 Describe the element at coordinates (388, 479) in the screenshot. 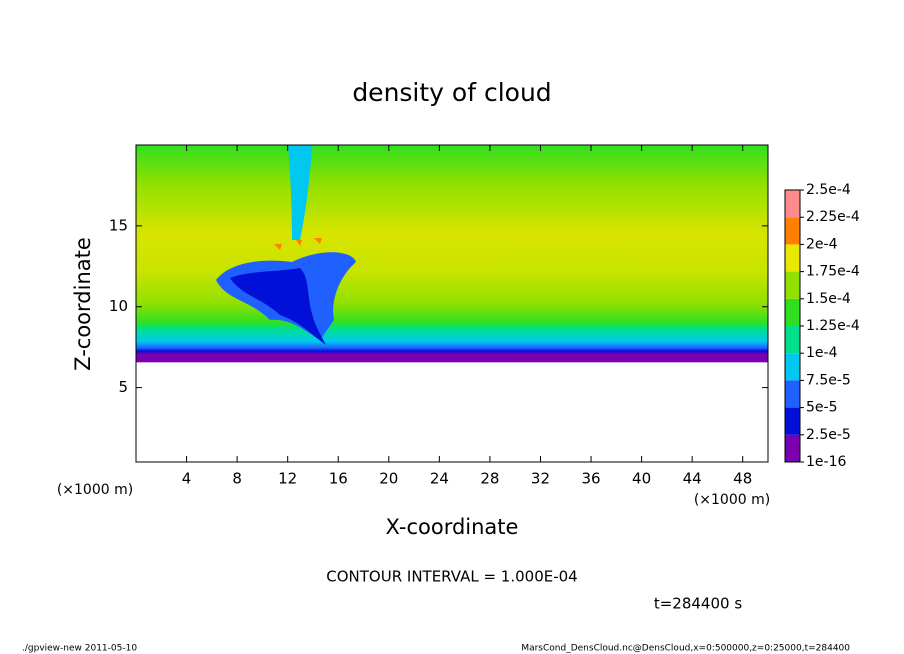

I see `x-tick-label: 20` at that location.